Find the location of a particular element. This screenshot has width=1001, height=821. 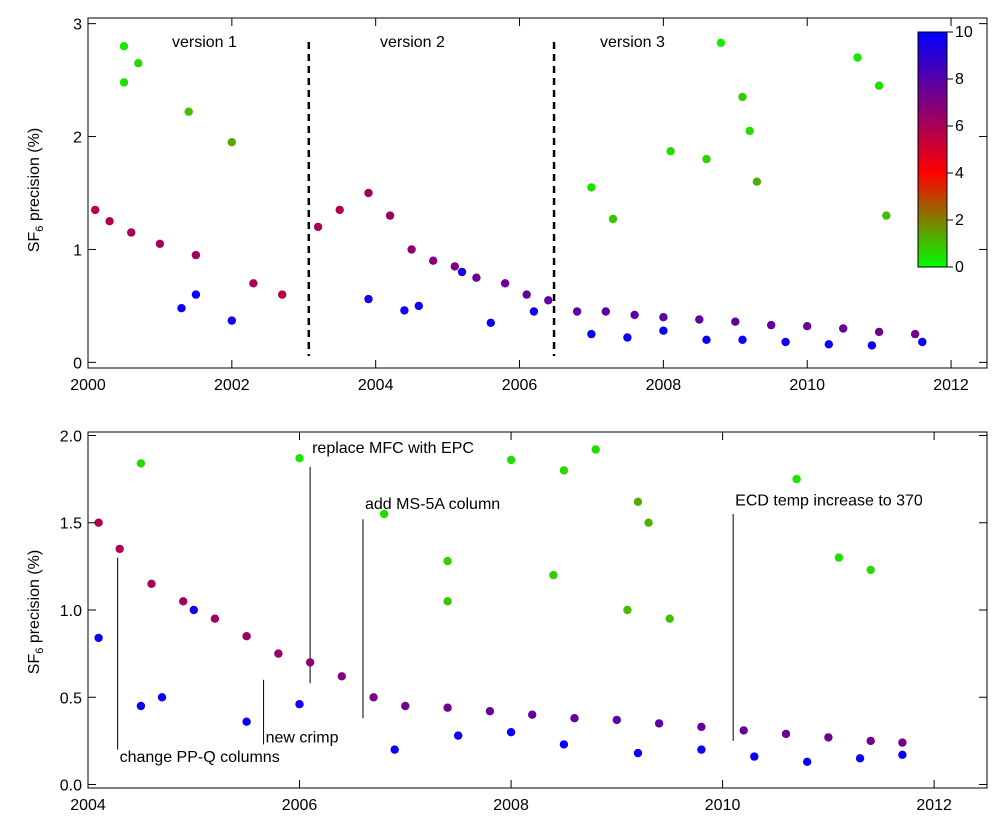

colorbar-tick-label: 0 is located at coordinates (959, 267).